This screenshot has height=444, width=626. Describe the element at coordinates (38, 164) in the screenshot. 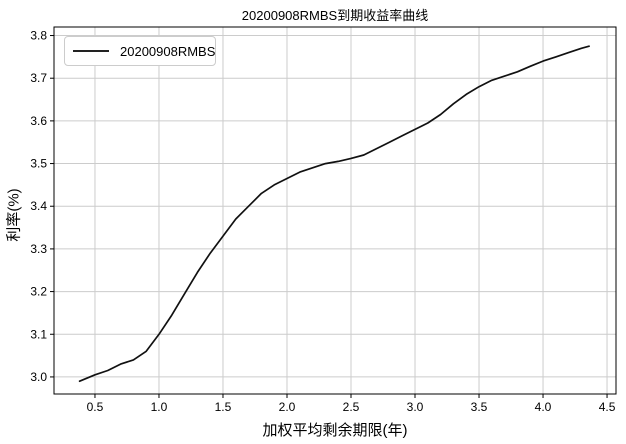

I see `y-tick-label: 3.5` at that location.